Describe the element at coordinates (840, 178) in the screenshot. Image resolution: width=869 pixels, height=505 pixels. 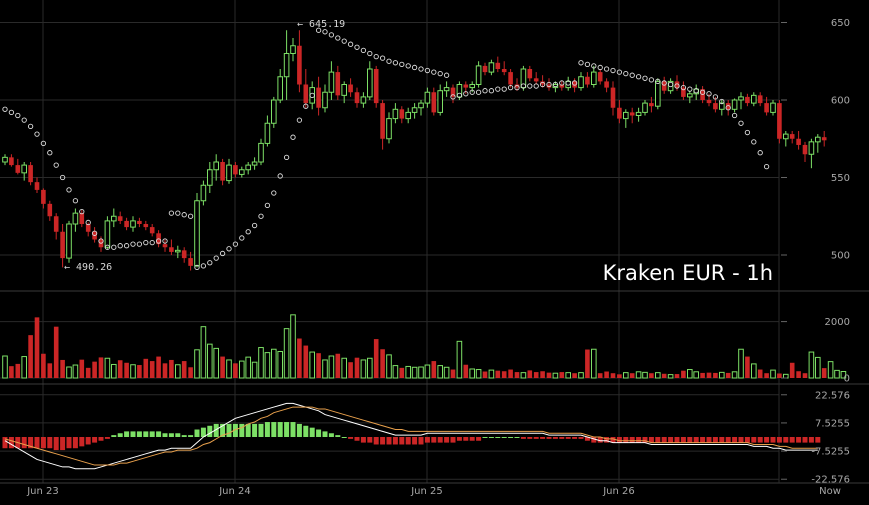
I see `y-tick-label: 550` at that location.